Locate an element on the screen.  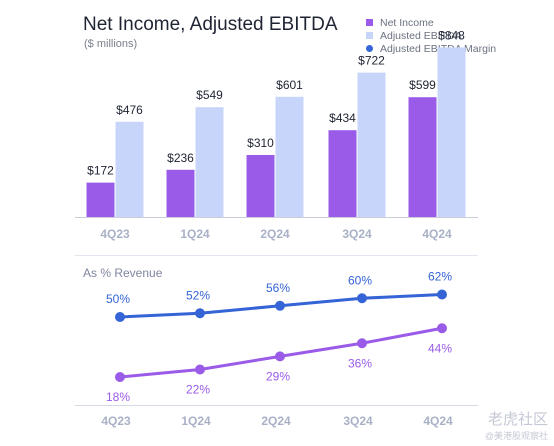
x-tick-label-line-2q24: 2Q24 is located at coordinates (276, 421).